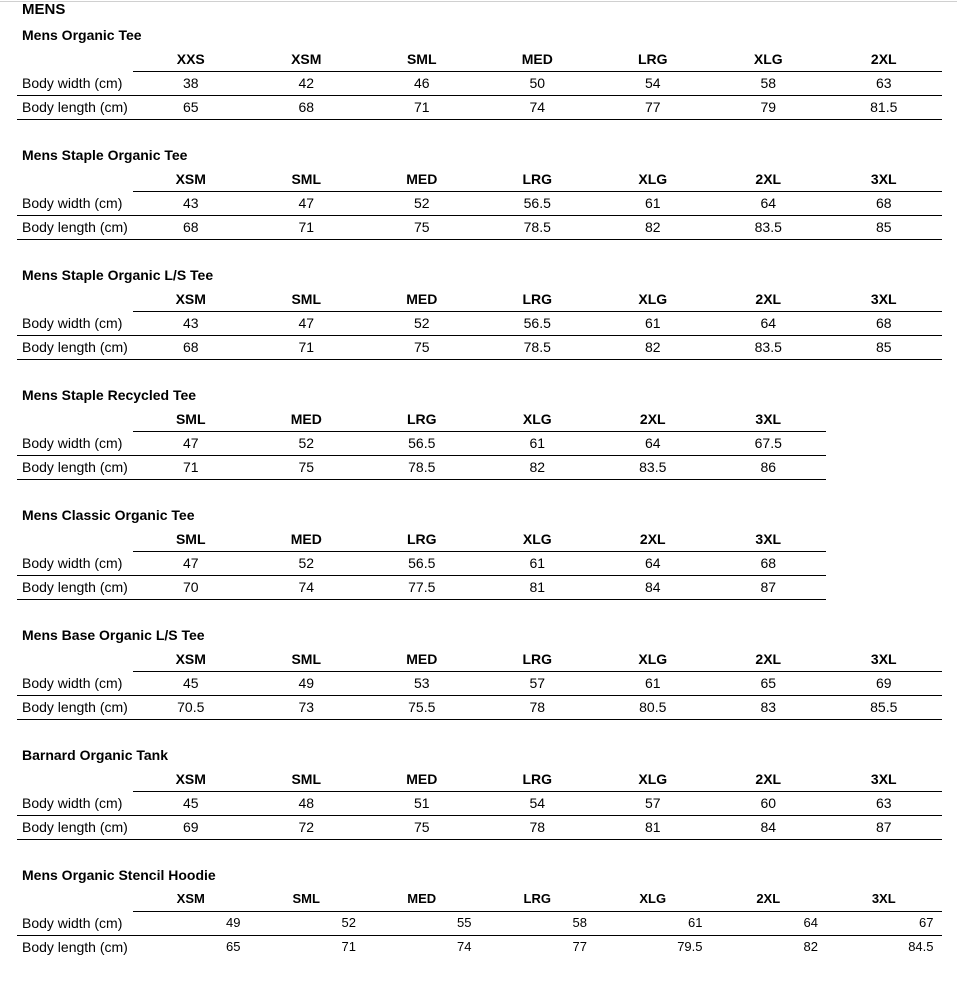  Describe the element at coordinates (768, 107) in the screenshot. I see `table-cell: 79` at that location.